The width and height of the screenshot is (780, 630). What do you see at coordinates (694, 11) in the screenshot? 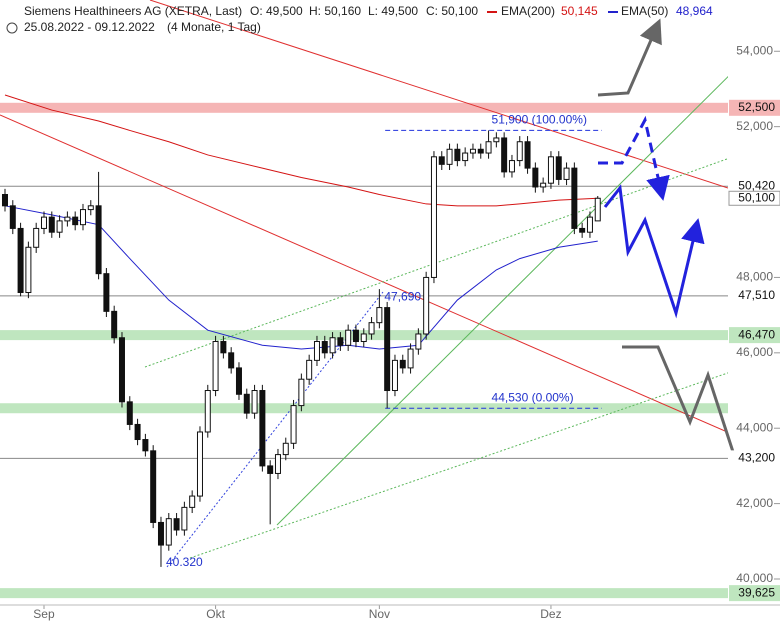
I see `legend-value: 48,964` at bounding box center [694, 11].